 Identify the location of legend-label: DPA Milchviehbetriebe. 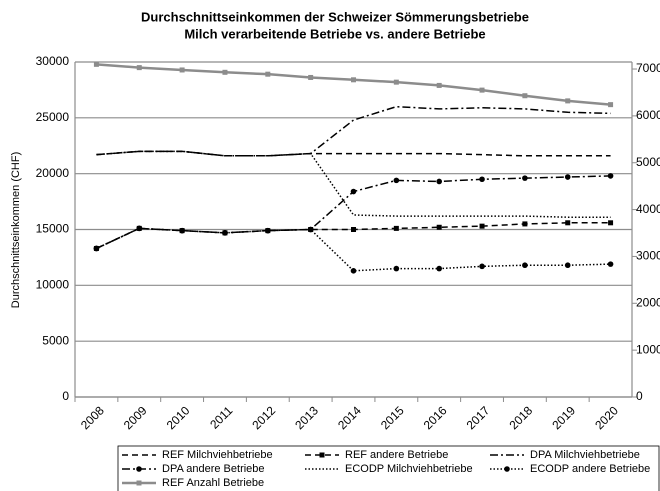
(585, 455).